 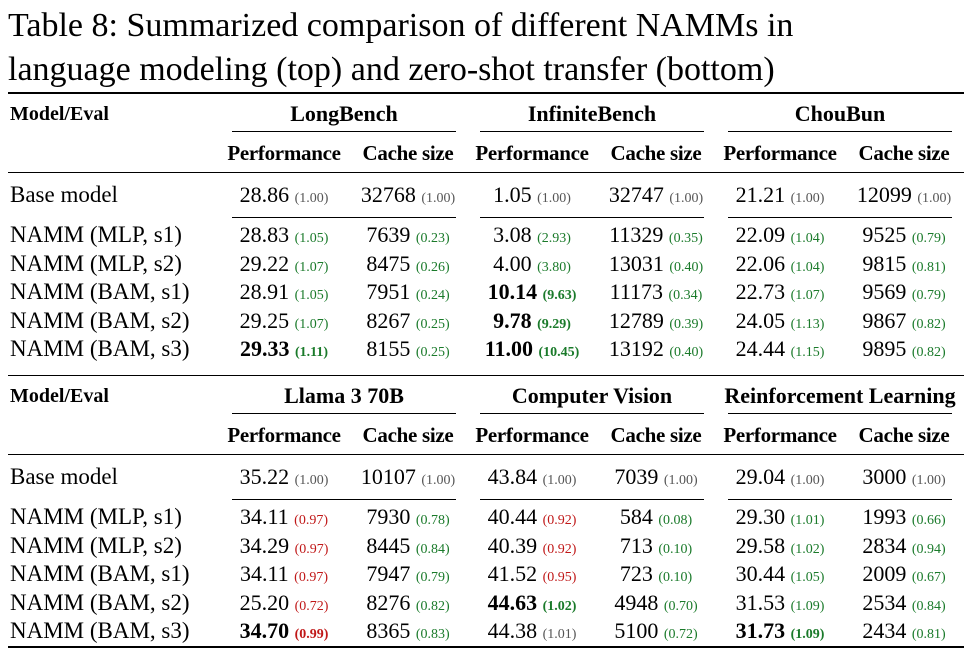 I want to click on cell-ratio: (0.10), so click(x=675, y=549).